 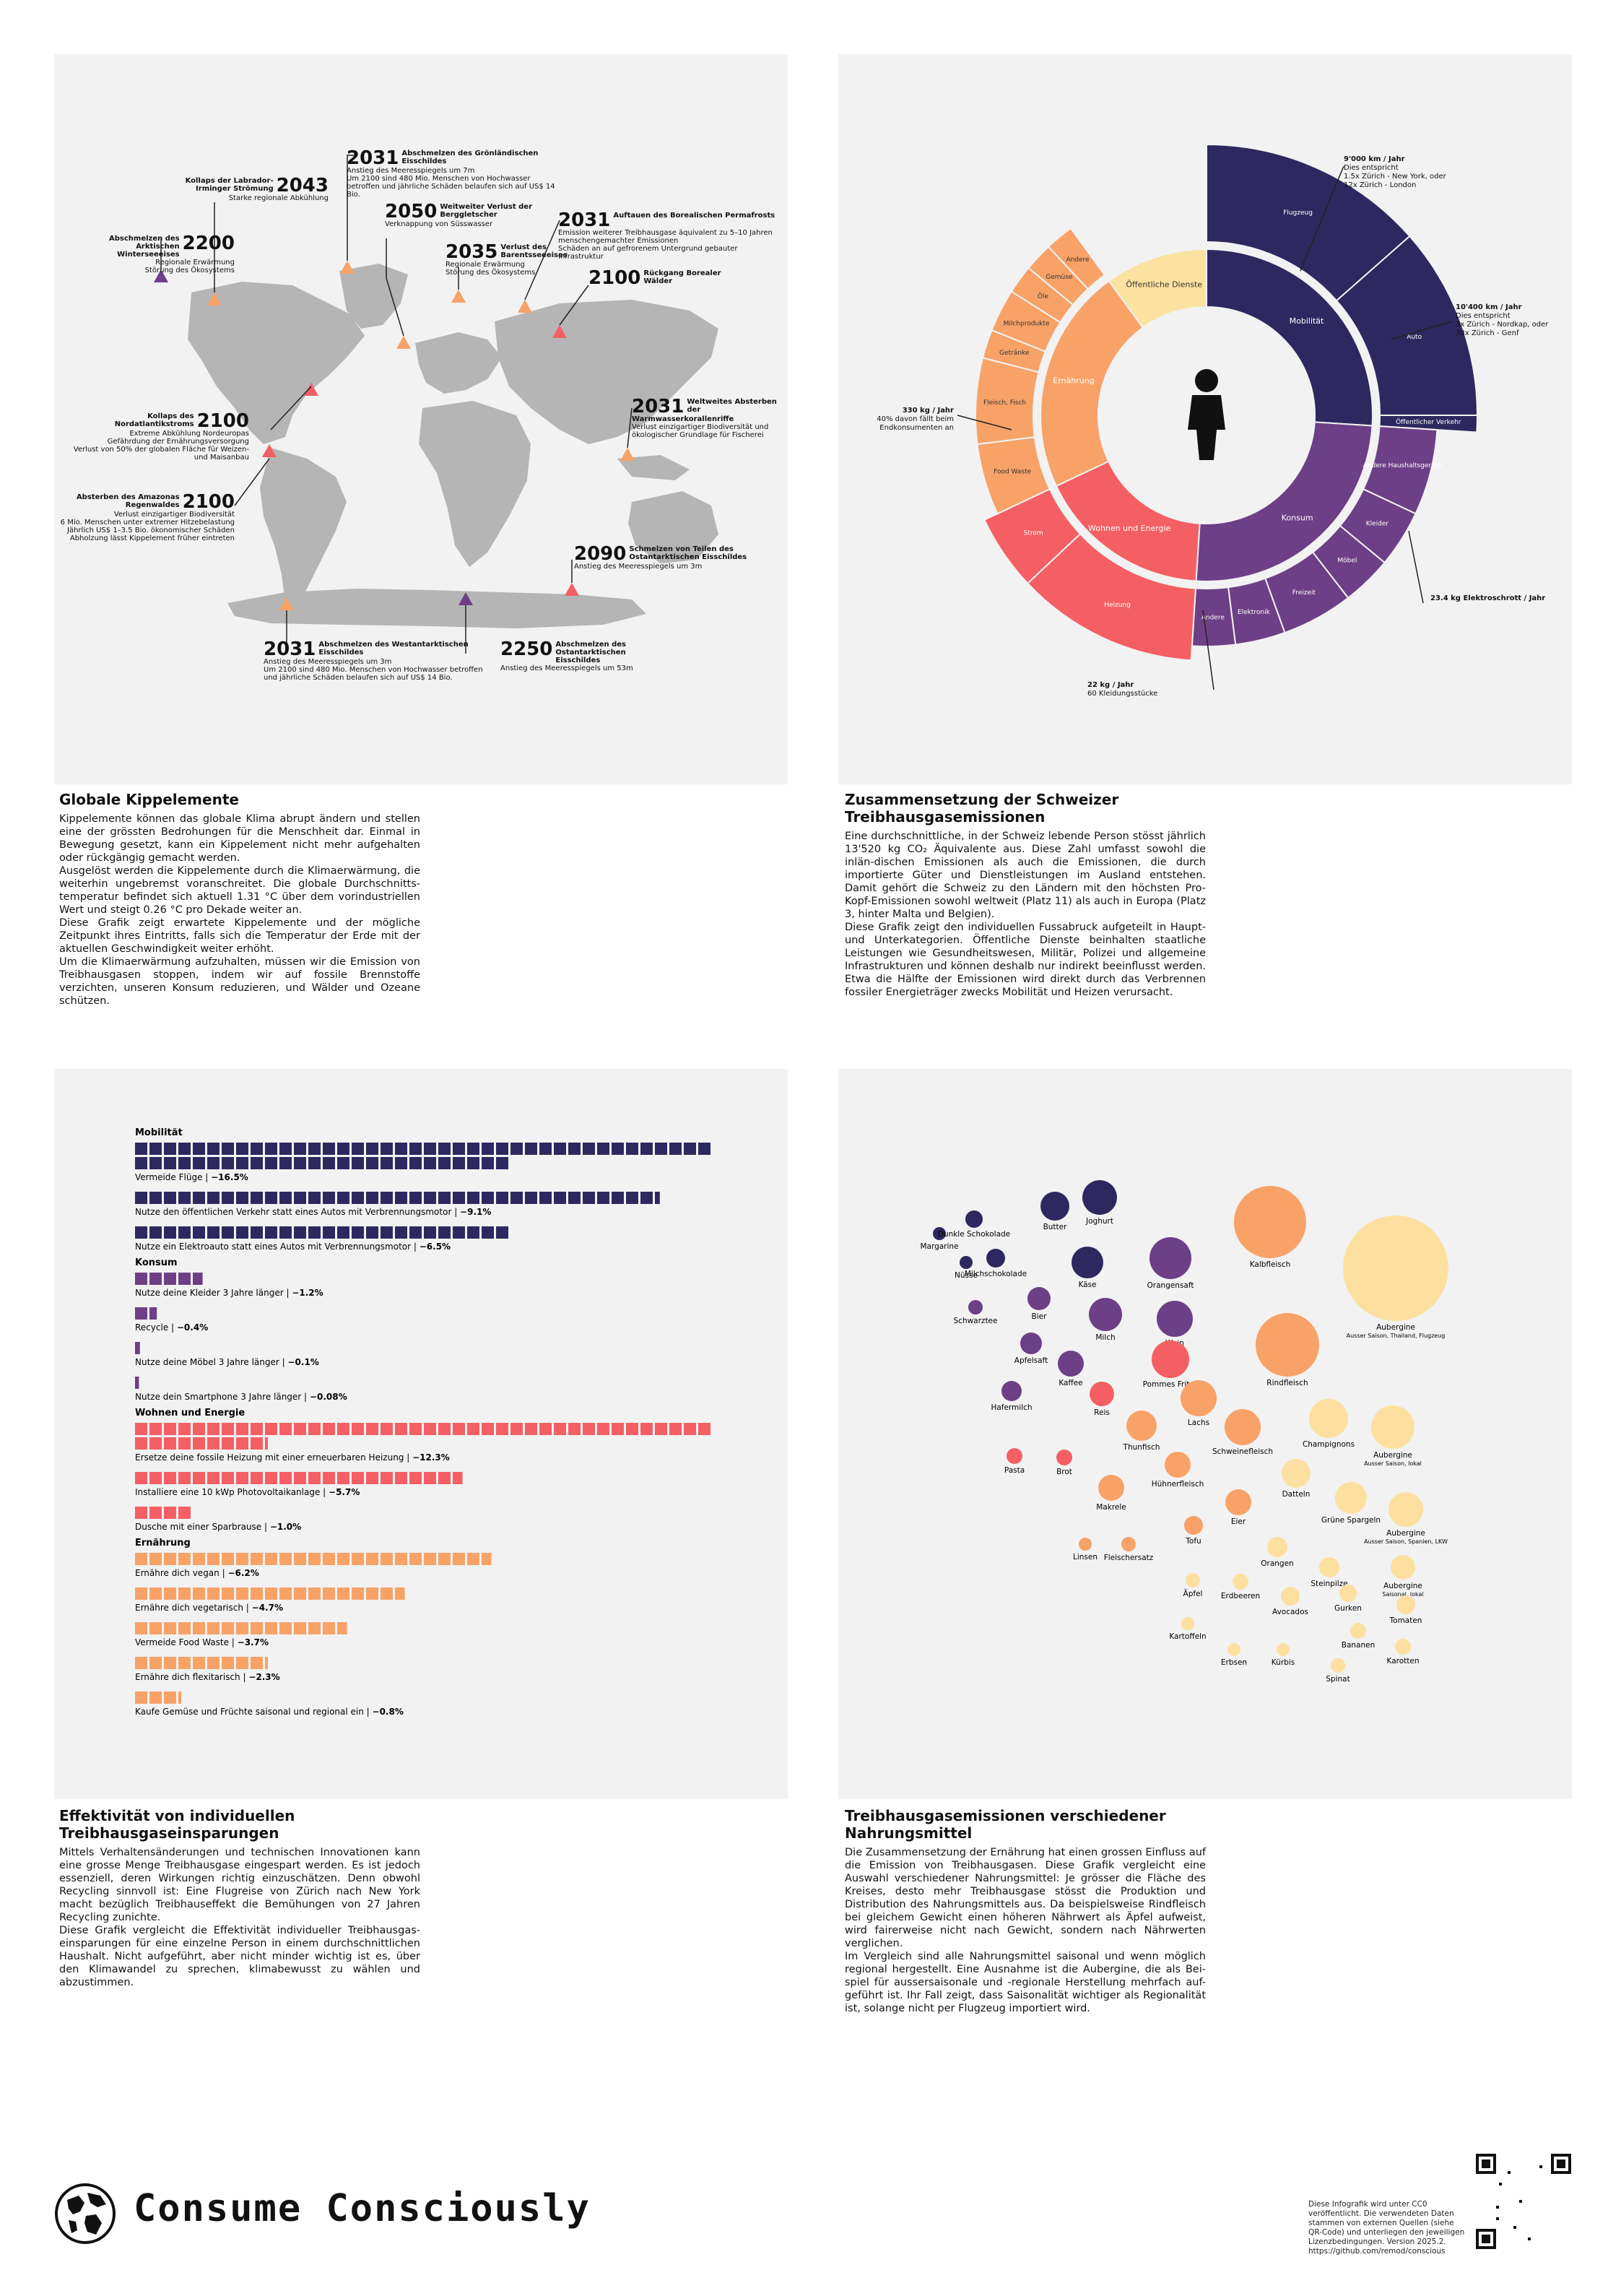 What do you see at coordinates (269, 450) in the screenshot?
I see `marker-amazon` at bounding box center [269, 450].